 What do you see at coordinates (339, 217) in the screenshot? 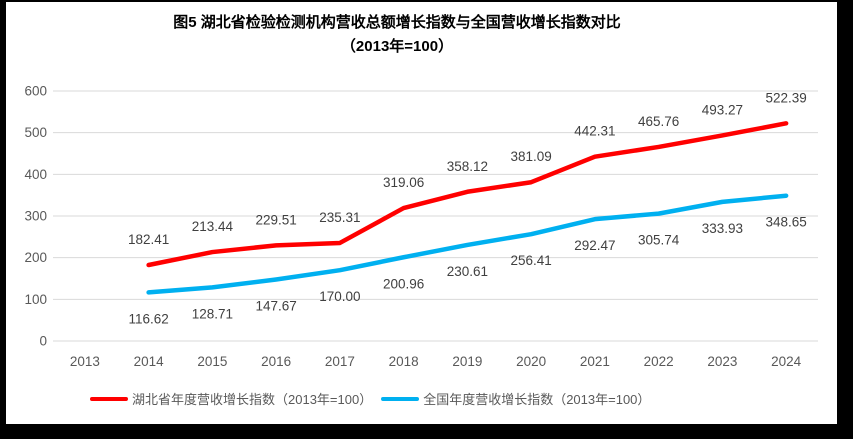
I see `data-label: 235.31` at bounding box center [339, 217].